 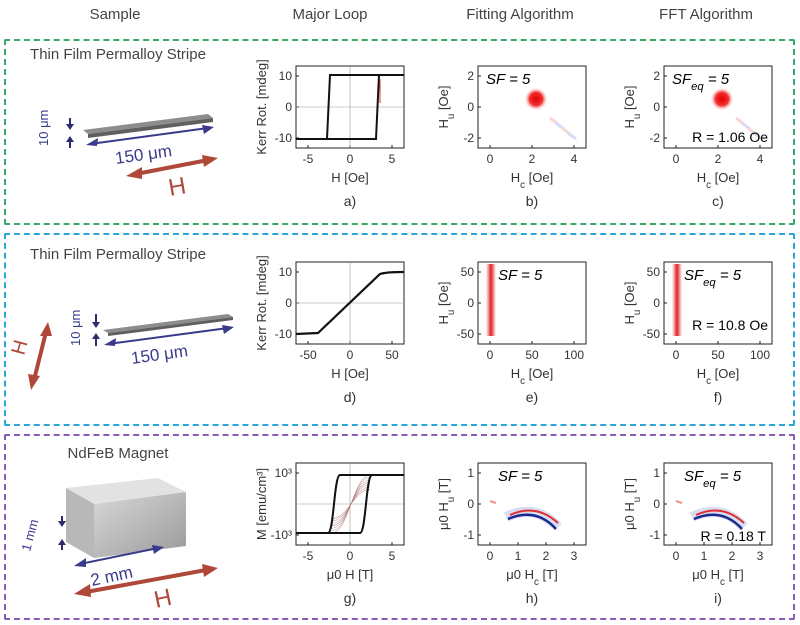 I want to click on sample-illustration-magnet: 1 mm2 mmH, so click(x=118, y=546).